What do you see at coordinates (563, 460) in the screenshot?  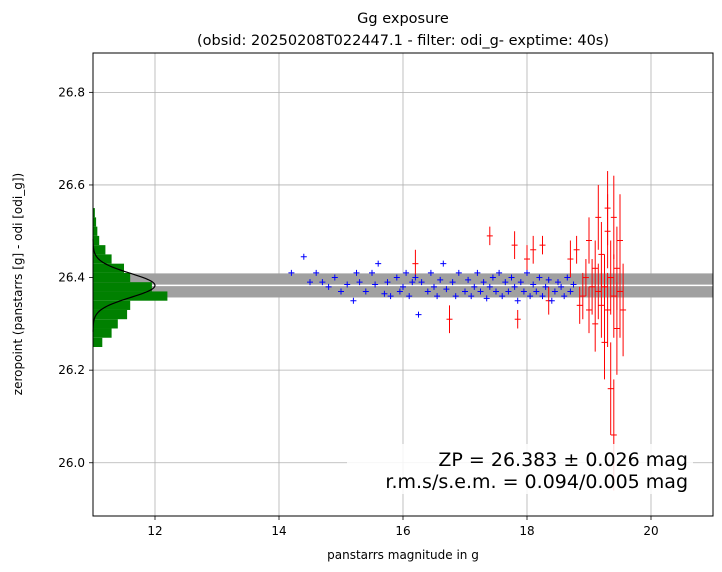 I see `annotation-zp: ZP = 26.383 ± 0.026 mag` at bounding box center [563, 460].